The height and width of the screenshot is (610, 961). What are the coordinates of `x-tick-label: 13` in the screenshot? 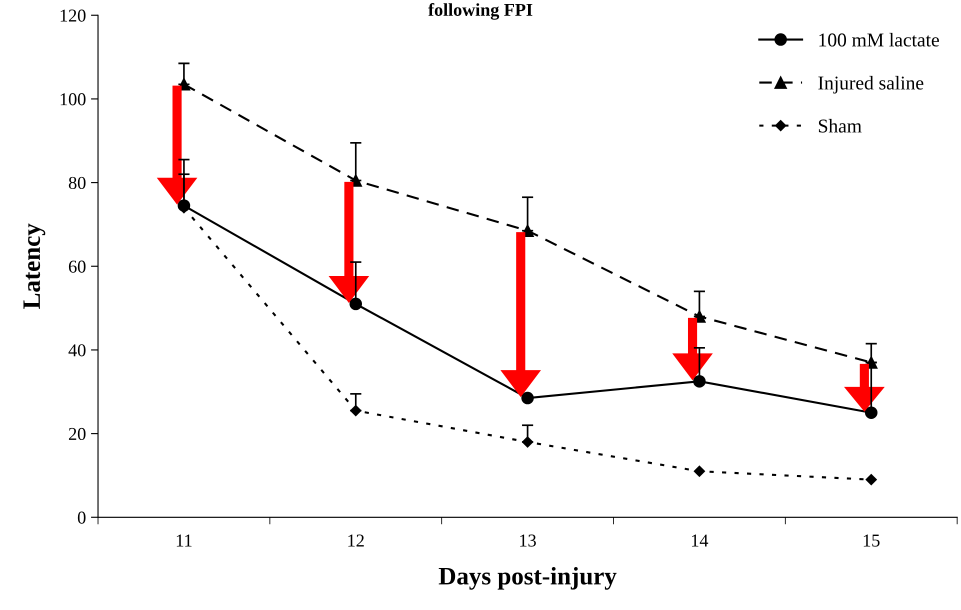 It's located at (528, 540).